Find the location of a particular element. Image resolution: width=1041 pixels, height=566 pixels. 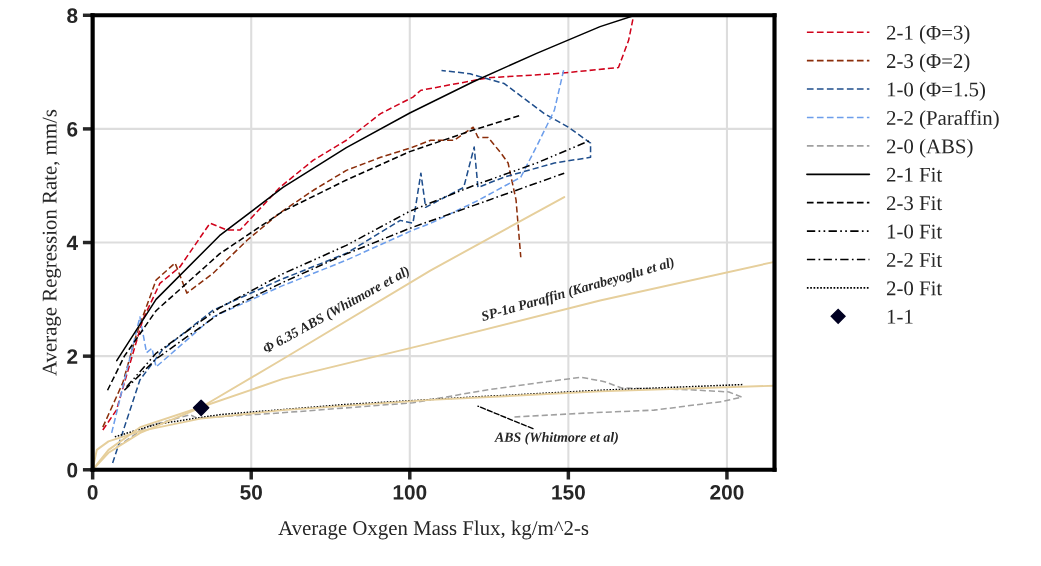

x-axis-title: Average Oxgen Mass Flux, kg/m^2-s is located at coordinates (433, 530).